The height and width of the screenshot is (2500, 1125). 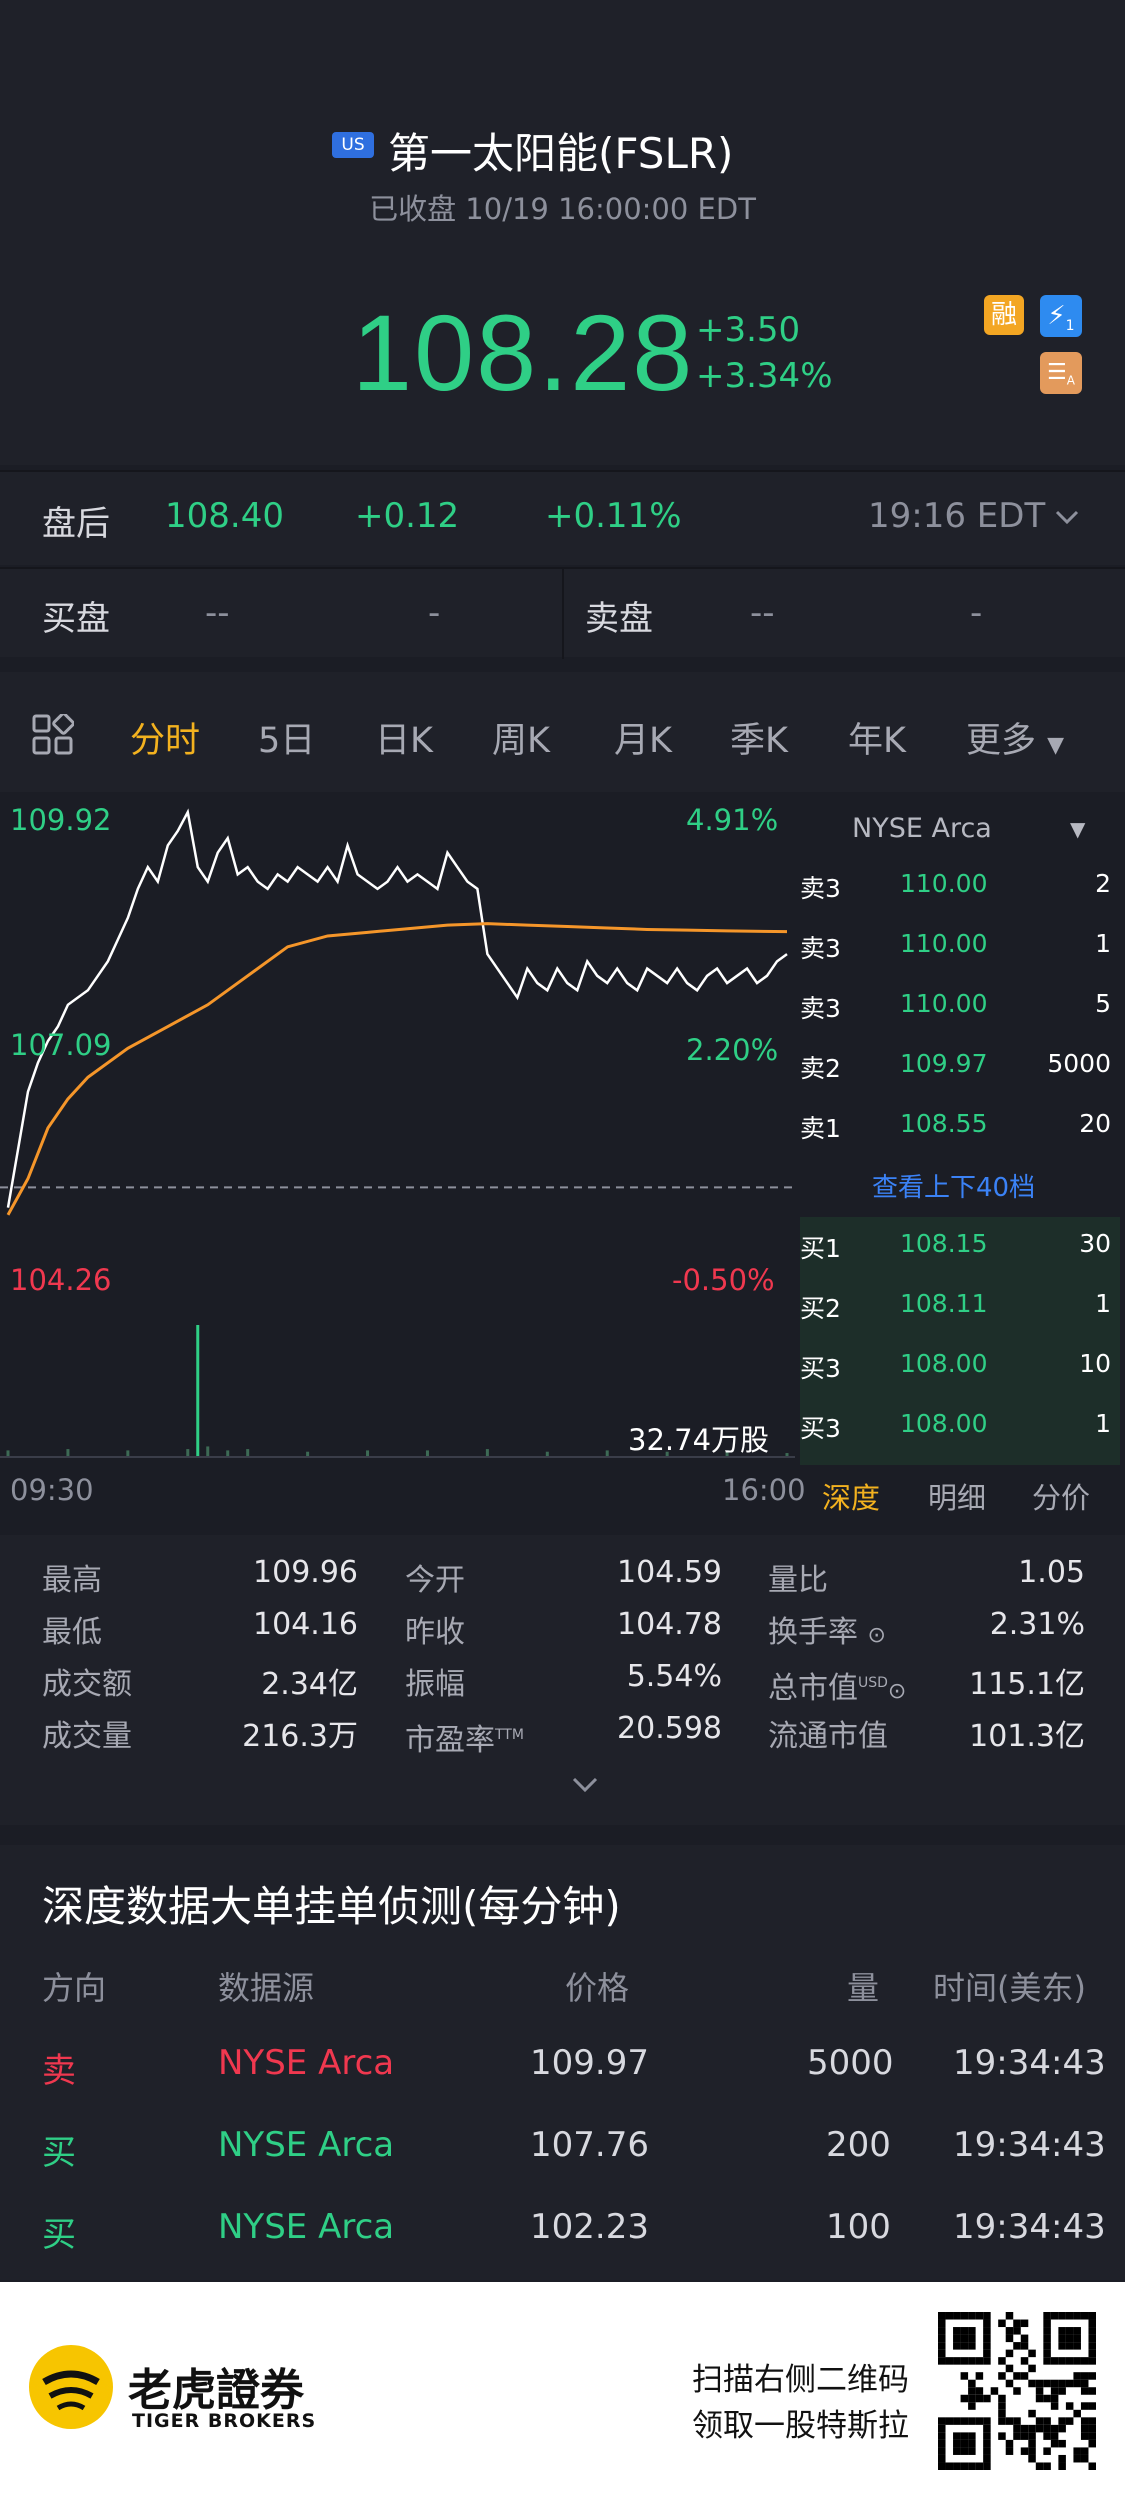 What do you see at coordinates (72, 1580) in the screenshot?
I see `stat-label: 最高` at bounding box center [72, 1580].